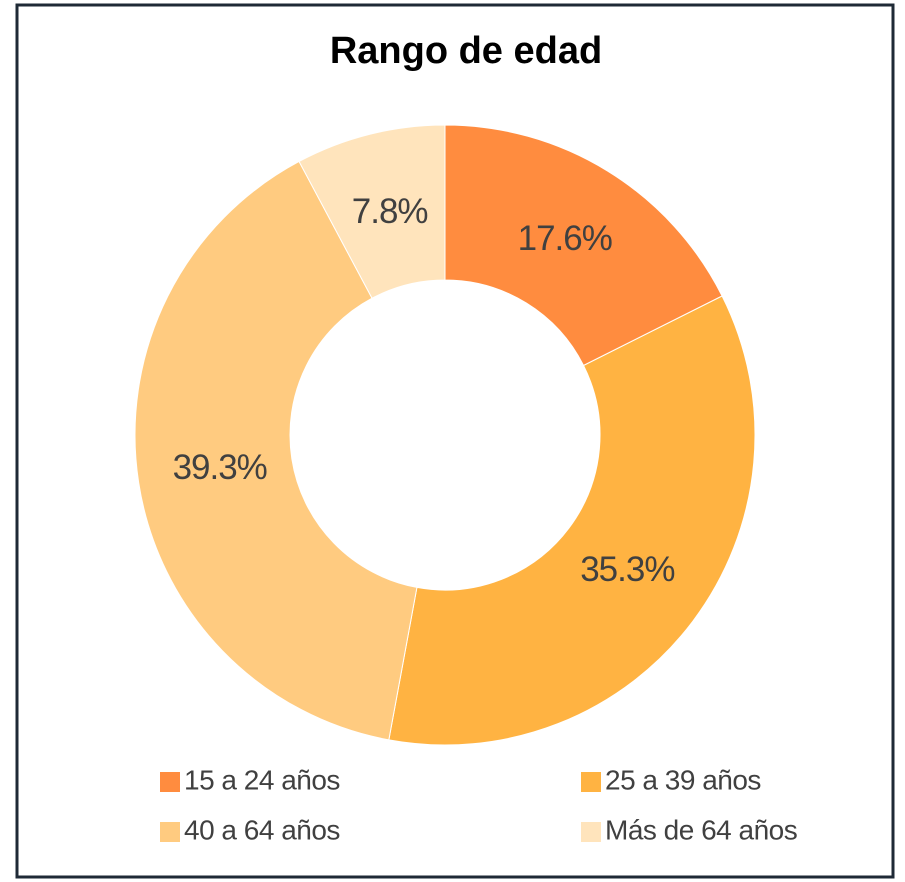 The image size is (905, 882). I want to click on legend-label: Más de 64 años, so click(701, 829).